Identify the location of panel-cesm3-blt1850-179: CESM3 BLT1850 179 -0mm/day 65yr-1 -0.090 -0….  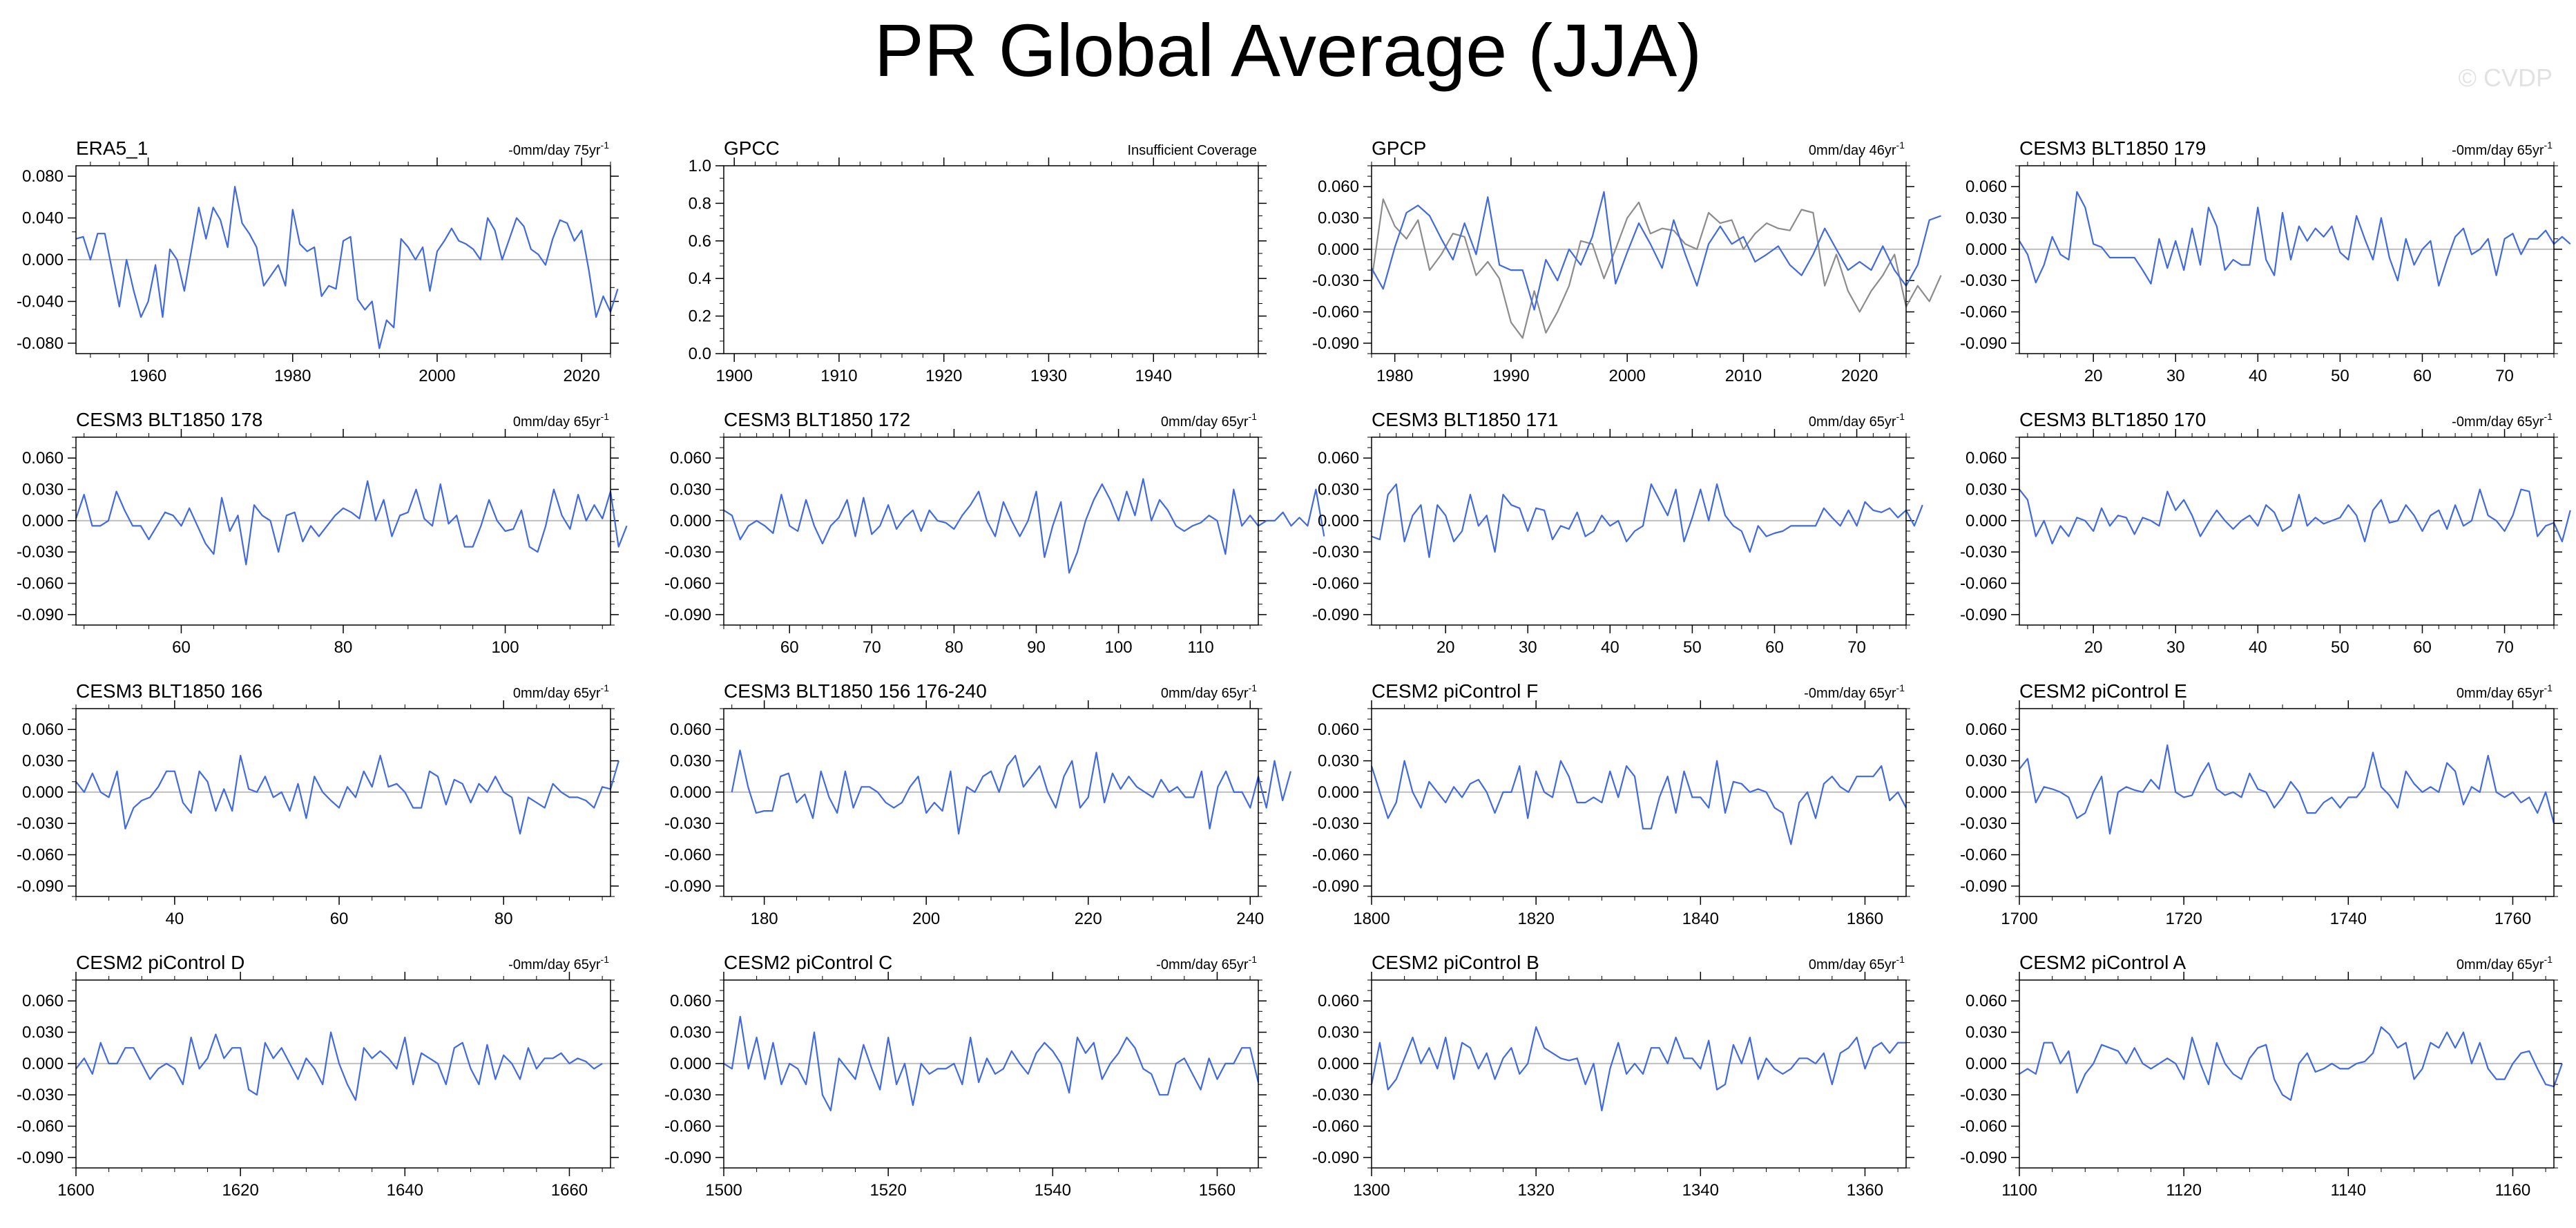
(2265, 261).